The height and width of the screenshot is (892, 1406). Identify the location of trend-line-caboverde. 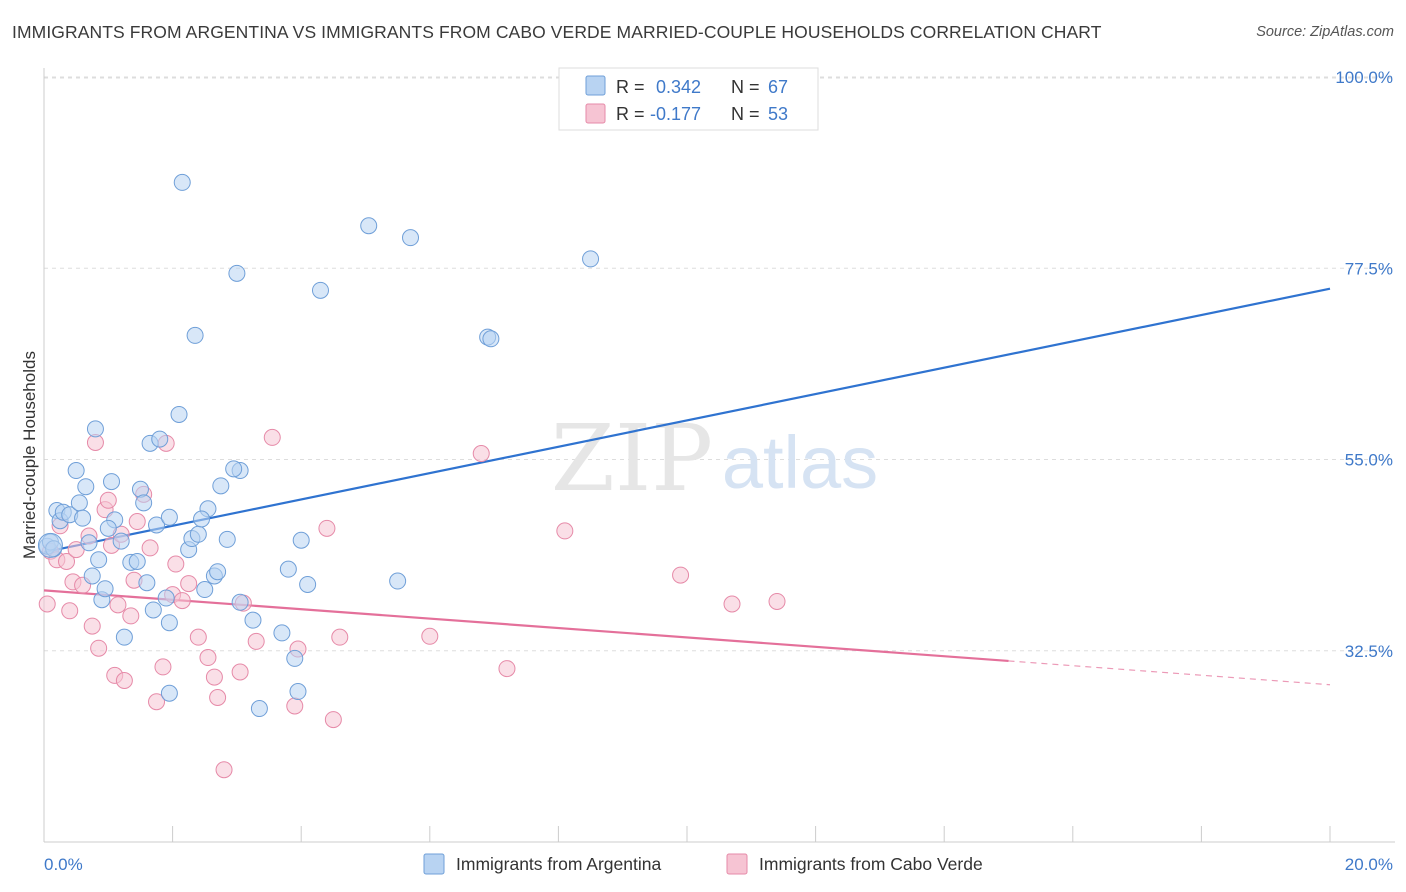
(526, 626).